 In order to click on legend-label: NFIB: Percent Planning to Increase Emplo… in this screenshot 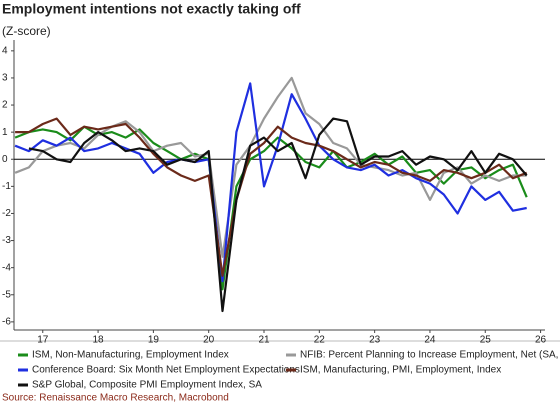, I will do `click(430, 355)`.